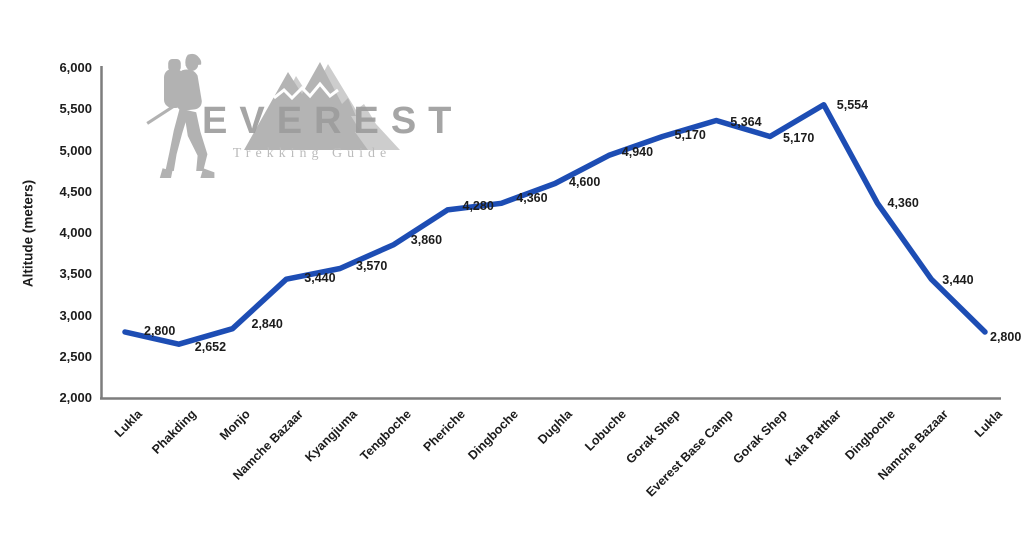 The height and width of the screenshot is (538, 1024). Describe the element at coordinates (585, 181) in the screenshot. I see `data-point-label: 4,600` at that location.